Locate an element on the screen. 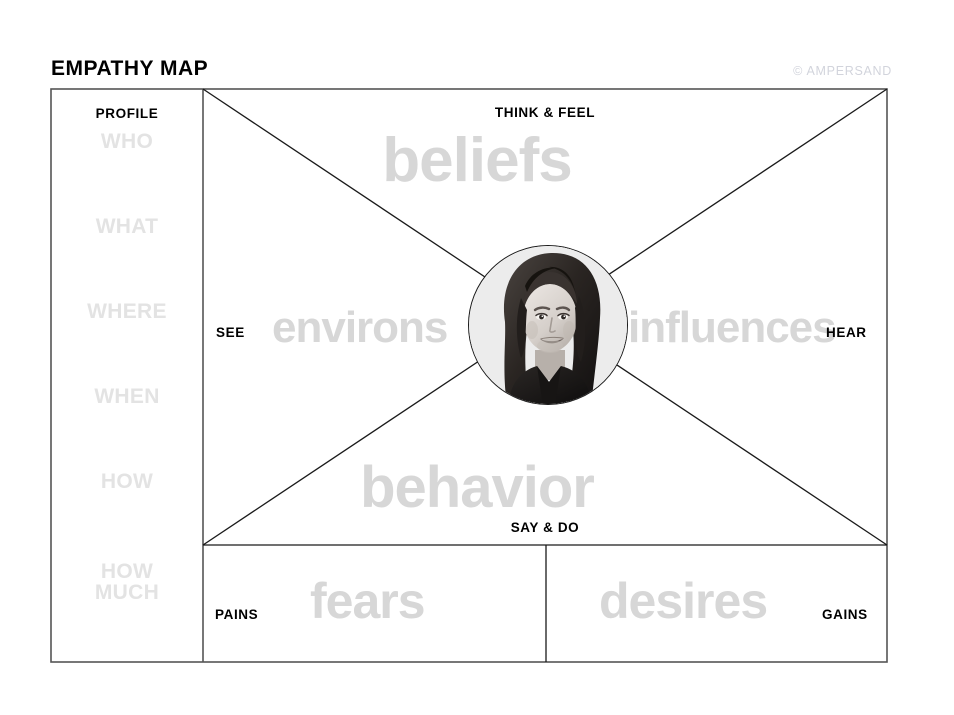  quadrant-label-see: SEE is located at coordinates (230, 332).